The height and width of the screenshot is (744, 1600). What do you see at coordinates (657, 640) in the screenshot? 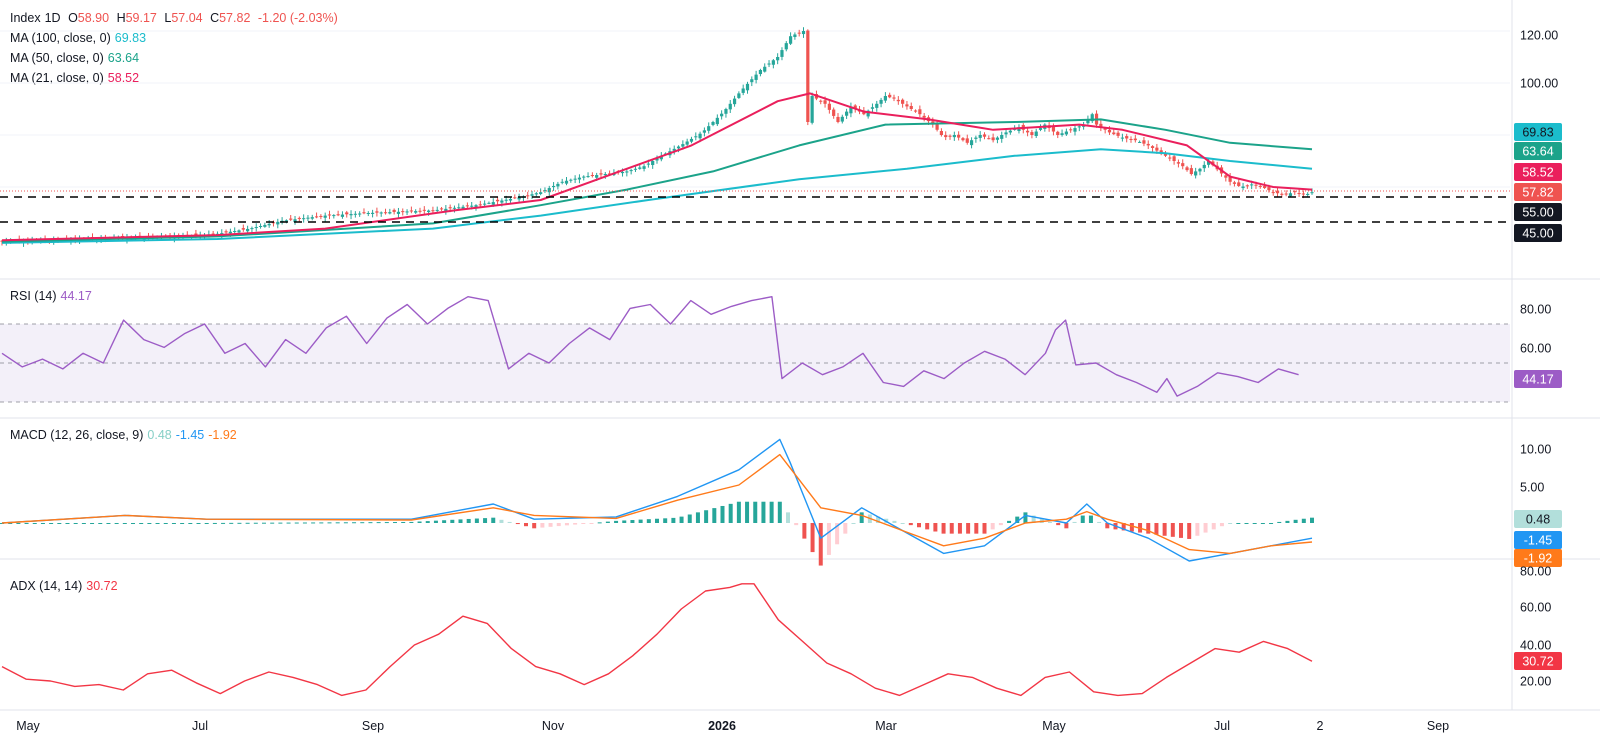
I see `adx-pane` at bounding box center [657, 640].